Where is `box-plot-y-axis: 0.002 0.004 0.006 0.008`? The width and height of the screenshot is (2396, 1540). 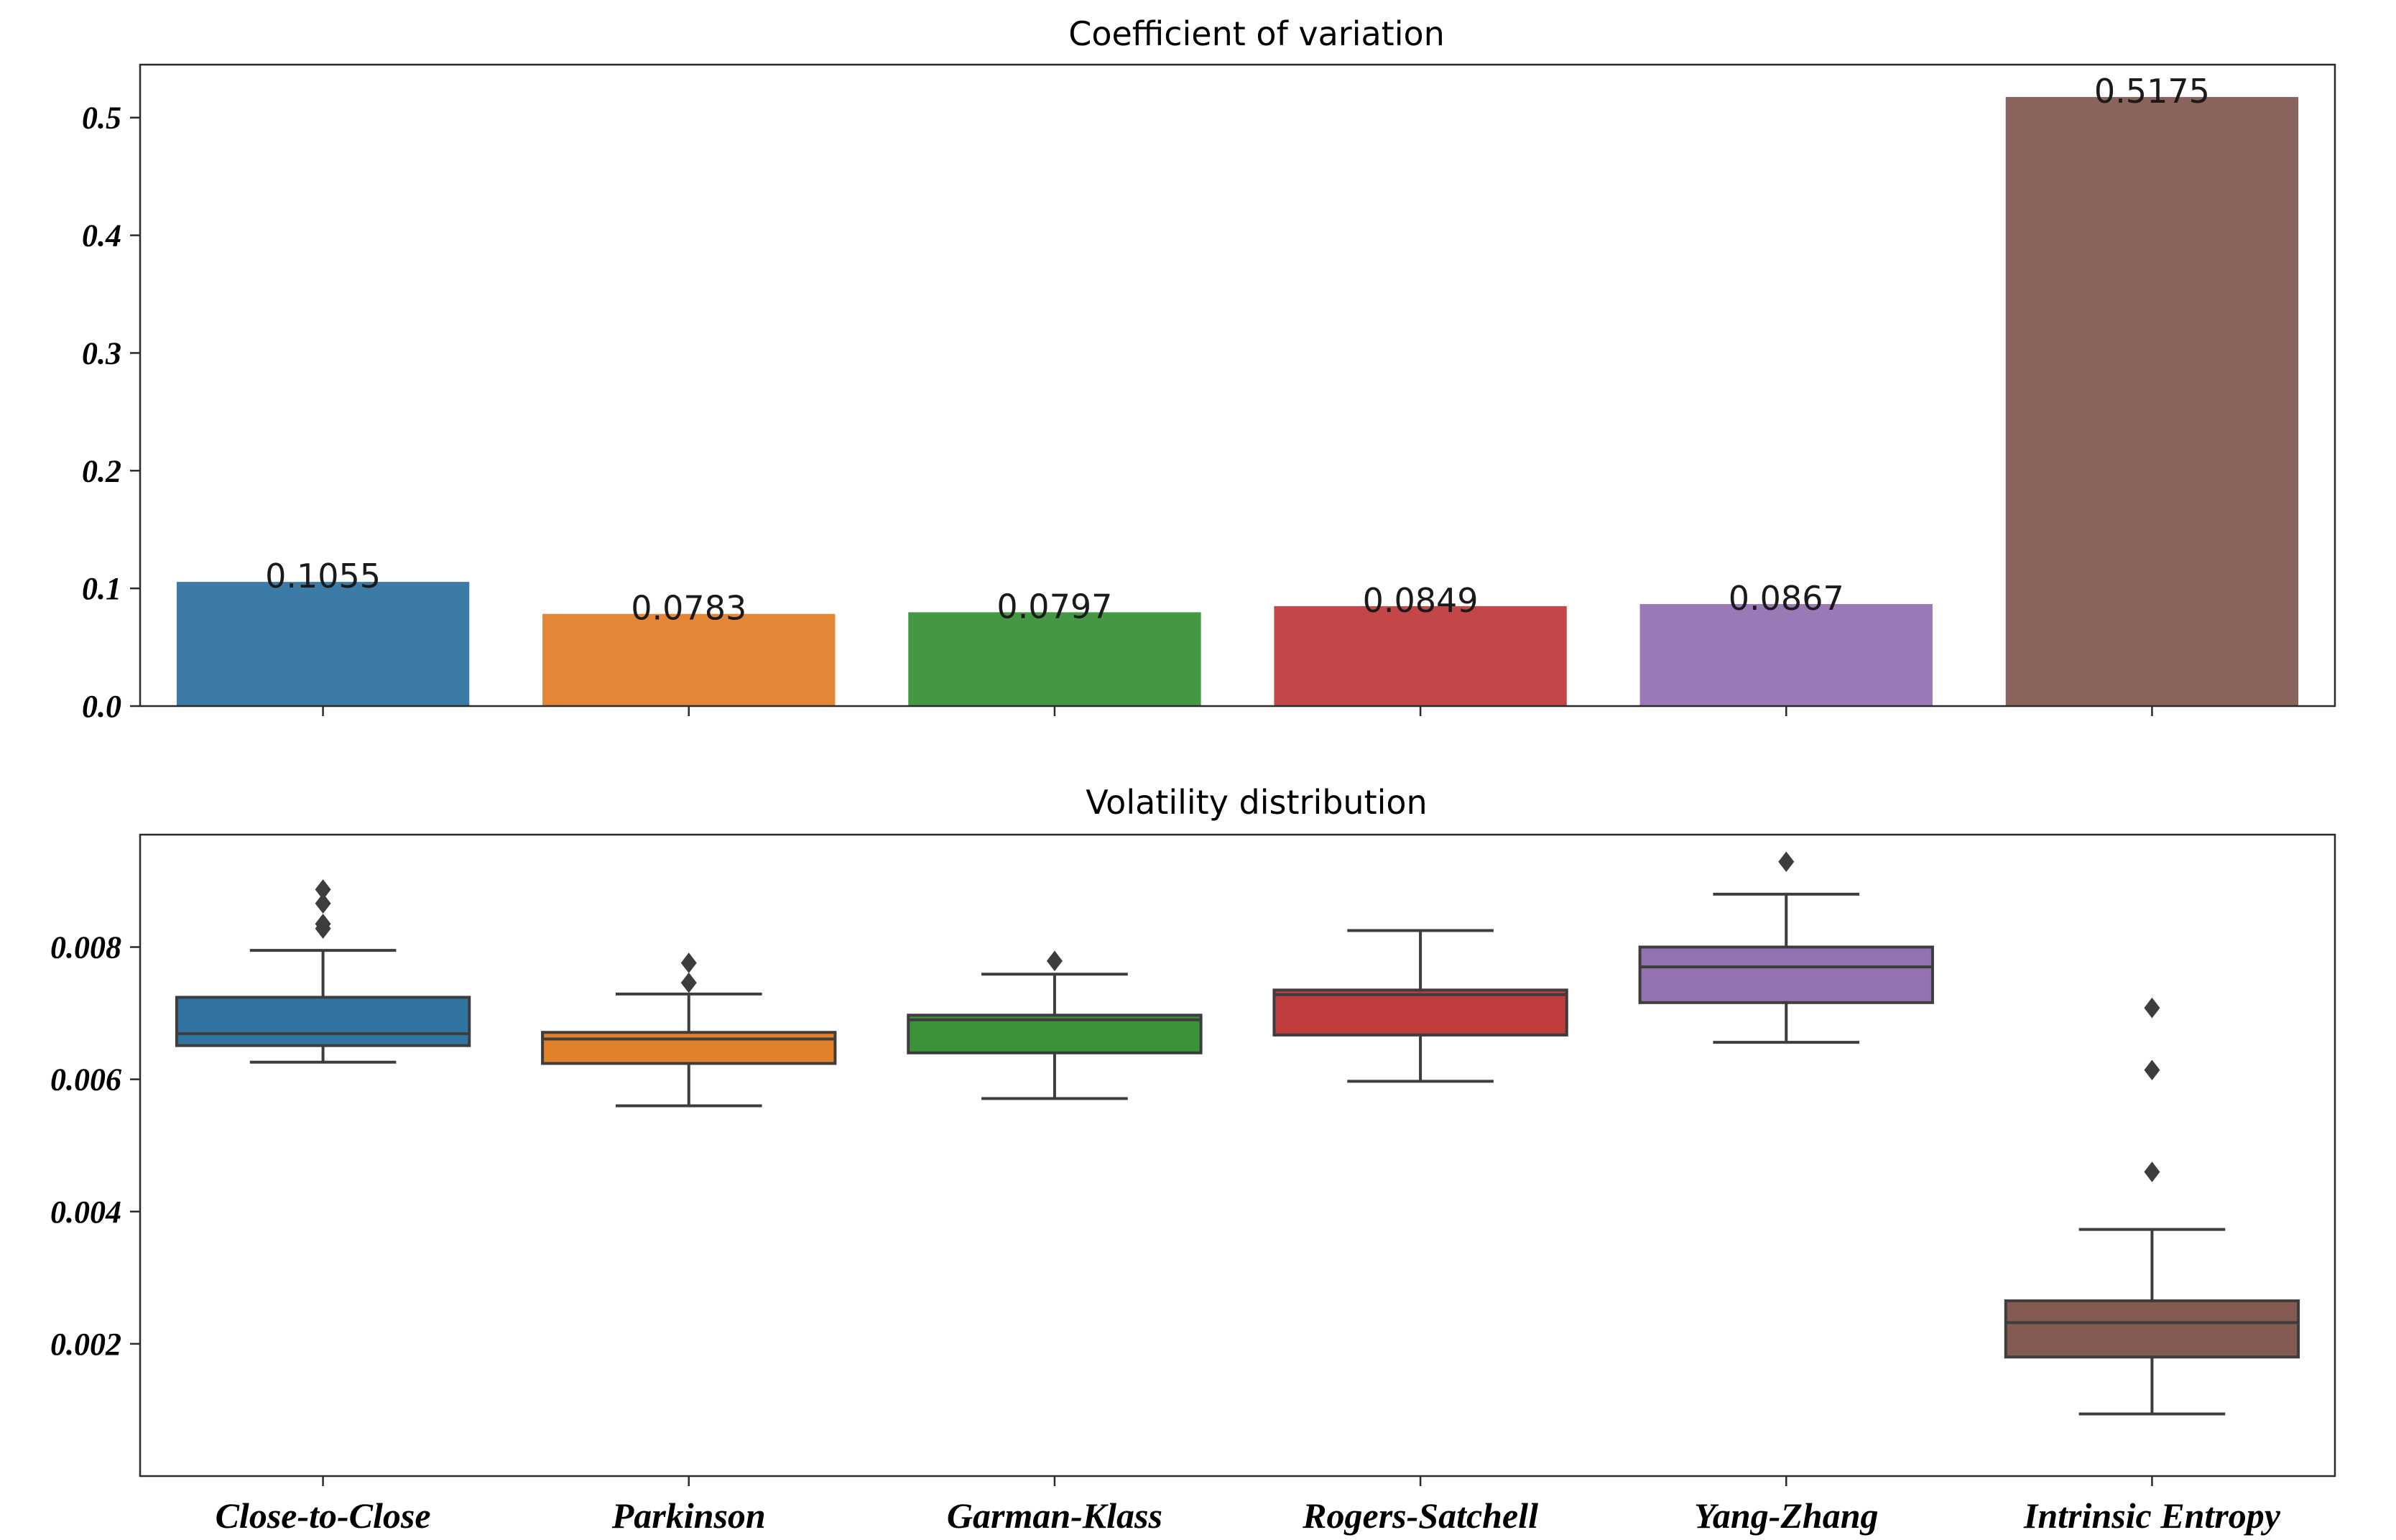 box-plot-y-axis: 0.002 0.004 0.006 0.008 is located at coordinates (95, 1146).